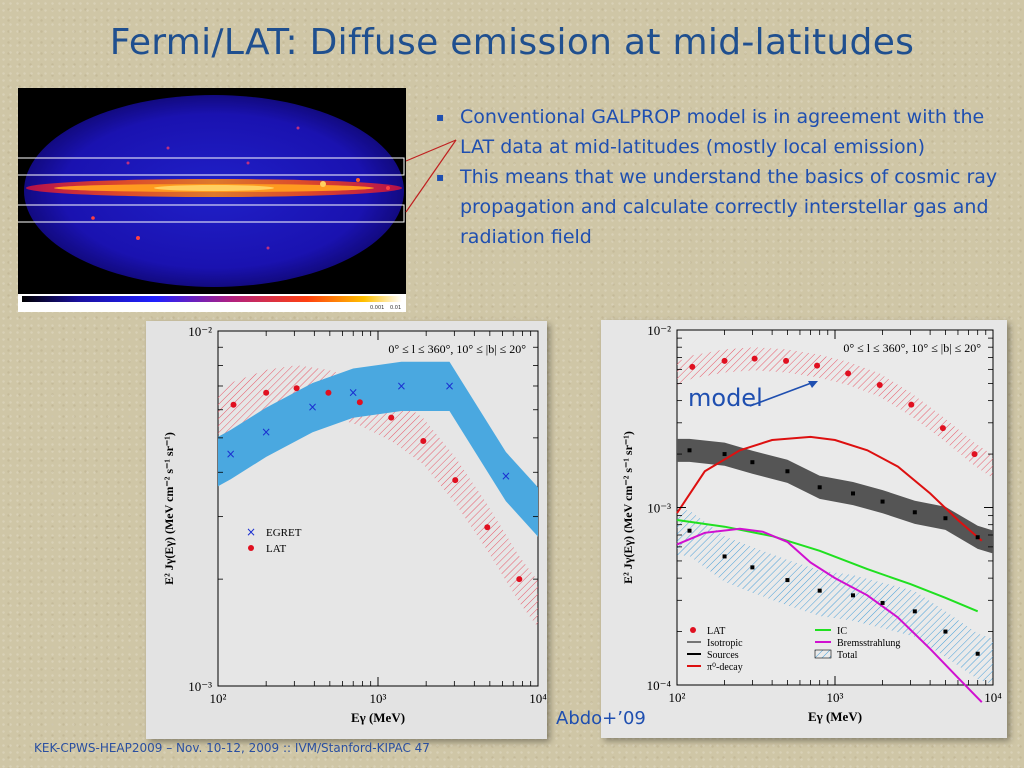 This screenshot has height=768, width=1024. What do you see at coordinates (847, 655) in the screenshot?
I see `legend-total-label: Total` at bounding box center [847, 655].